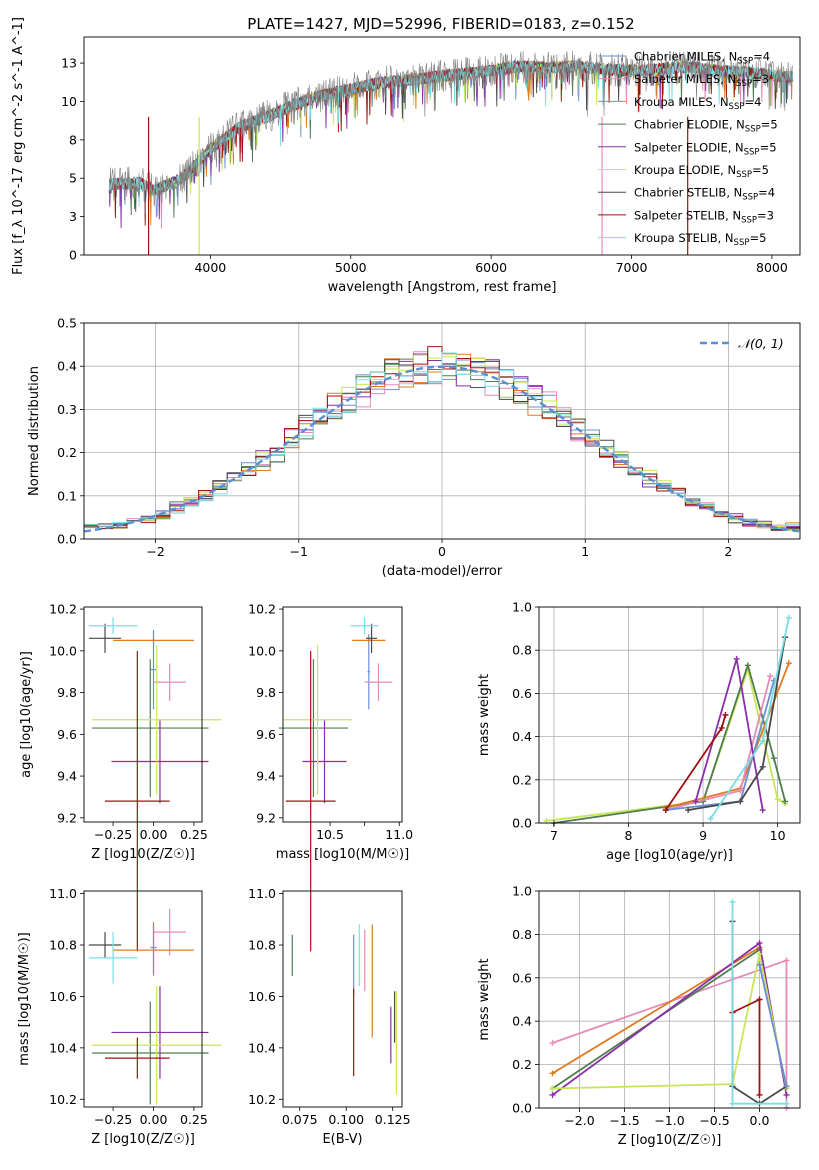  What do you see at coordinates (442, 449) in the screenshot?
I see `normal-curve` at bounding box center [442, 449].